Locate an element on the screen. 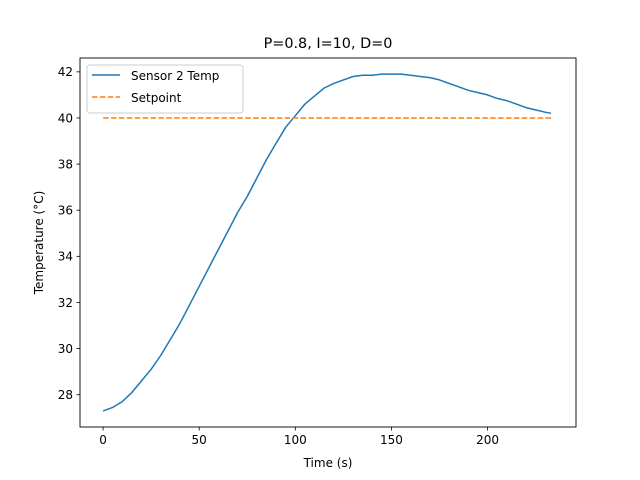 The width and height of the screenshot is (640, 480). y-tick-label: 38 is located at coordinates (65, 164).